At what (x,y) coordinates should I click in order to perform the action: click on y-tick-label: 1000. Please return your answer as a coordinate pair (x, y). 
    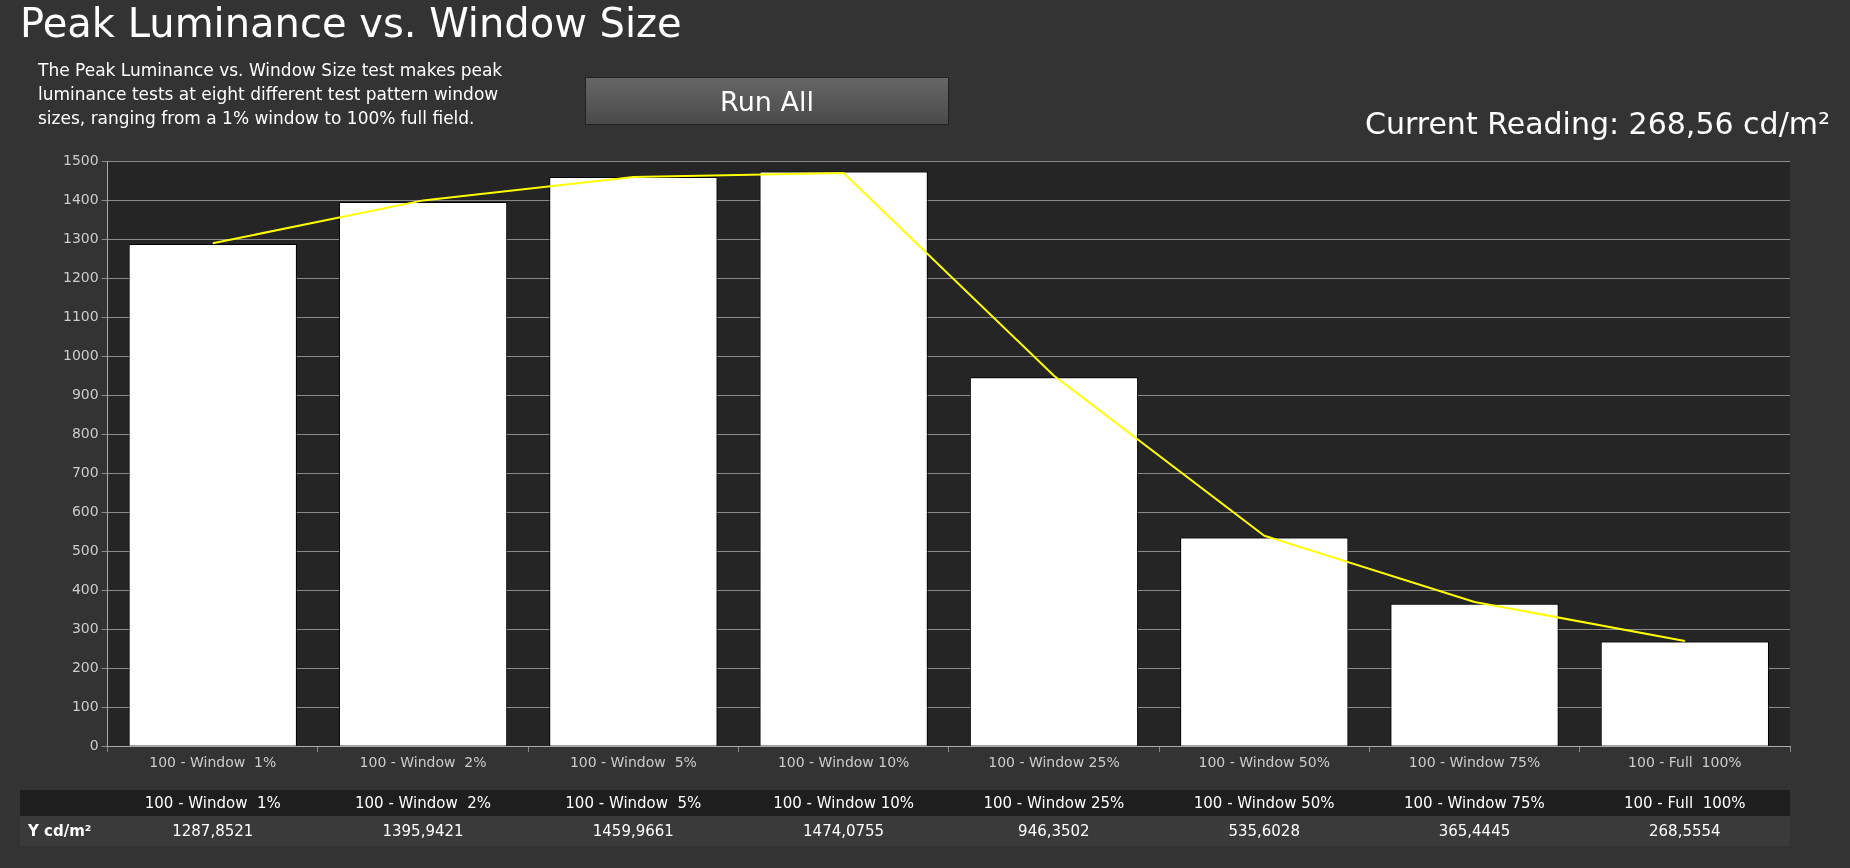
    Looking at the image, I should click on (80, 354).